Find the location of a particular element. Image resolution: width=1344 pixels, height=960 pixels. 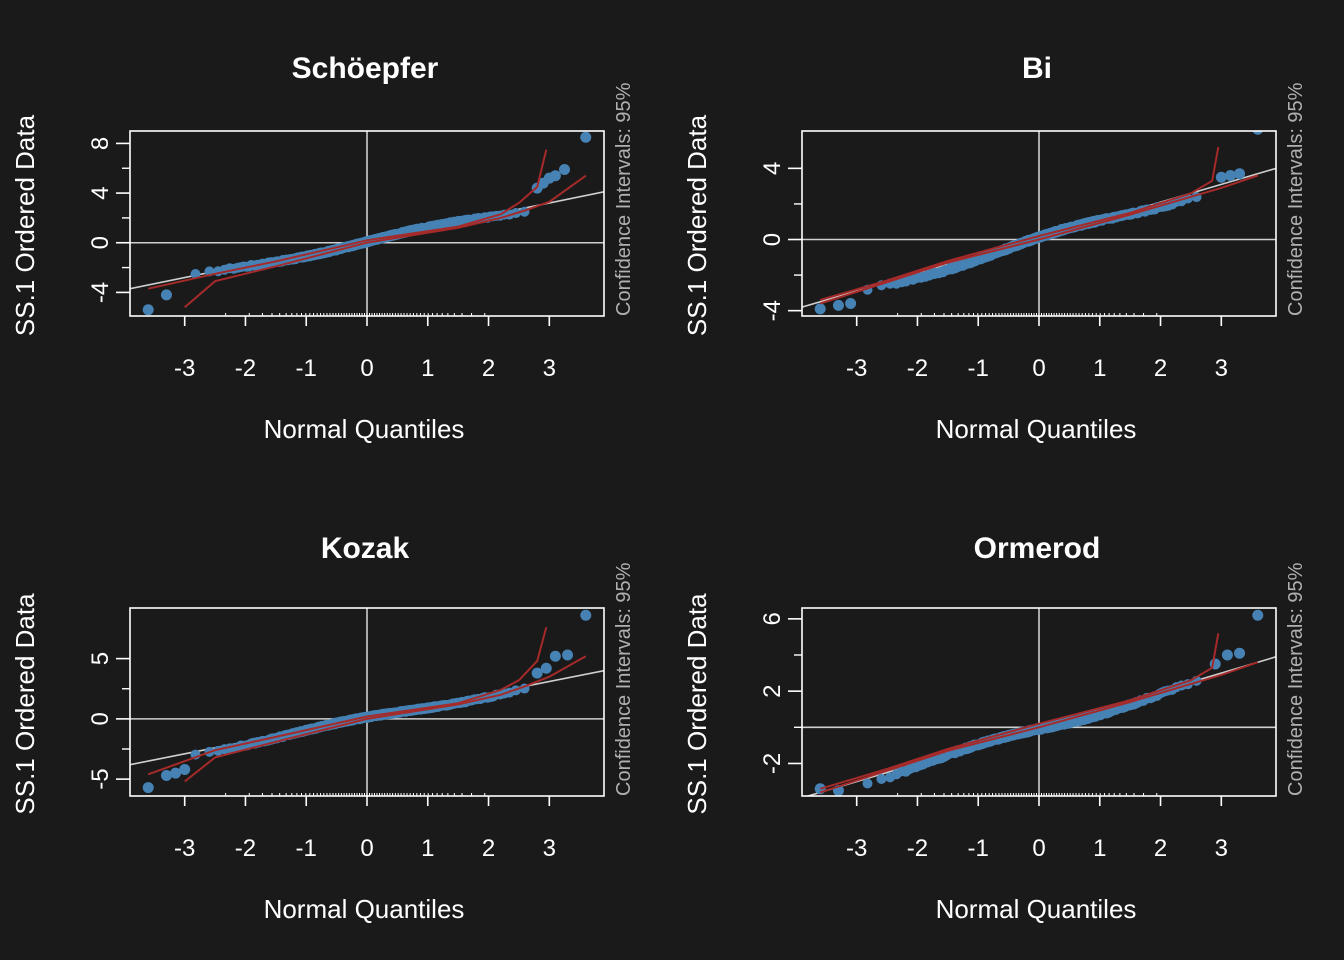

y-tick-label: -5 is located at coordinates (100, 778).